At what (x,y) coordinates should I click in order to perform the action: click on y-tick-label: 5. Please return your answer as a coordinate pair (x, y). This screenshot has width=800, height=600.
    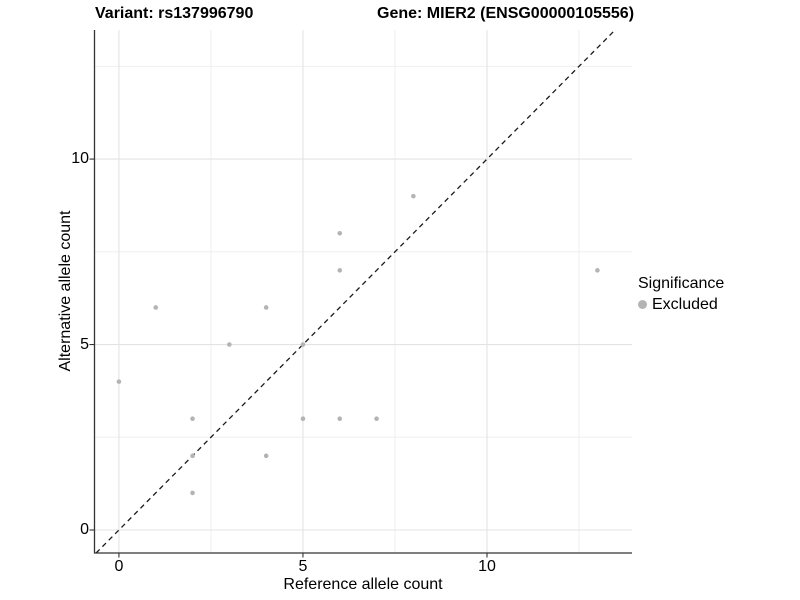
    Looking at the image, I should click on (84, 344).